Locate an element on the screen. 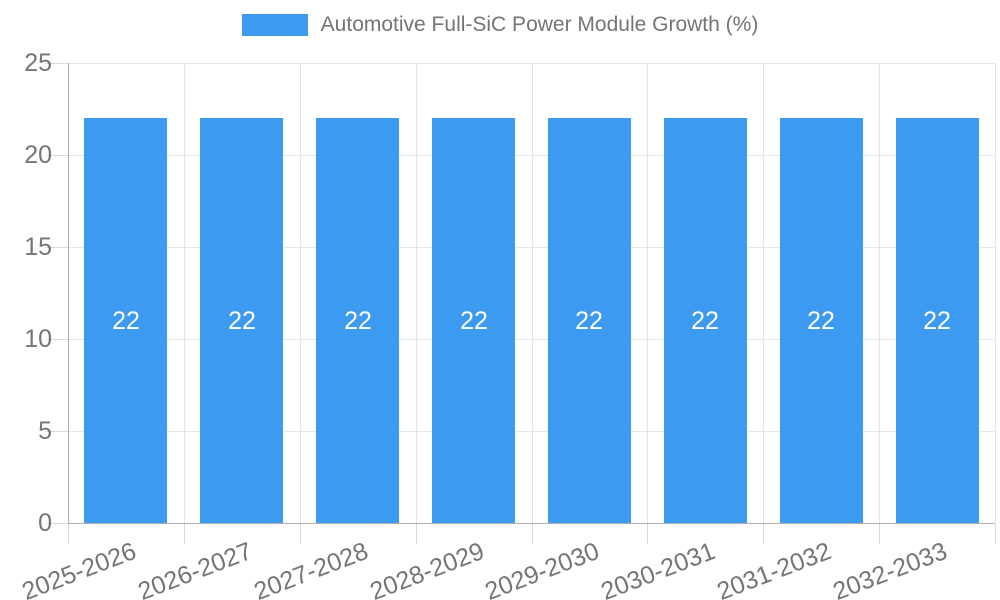  bar-2025-2026 is located at coordinates (125, 320).